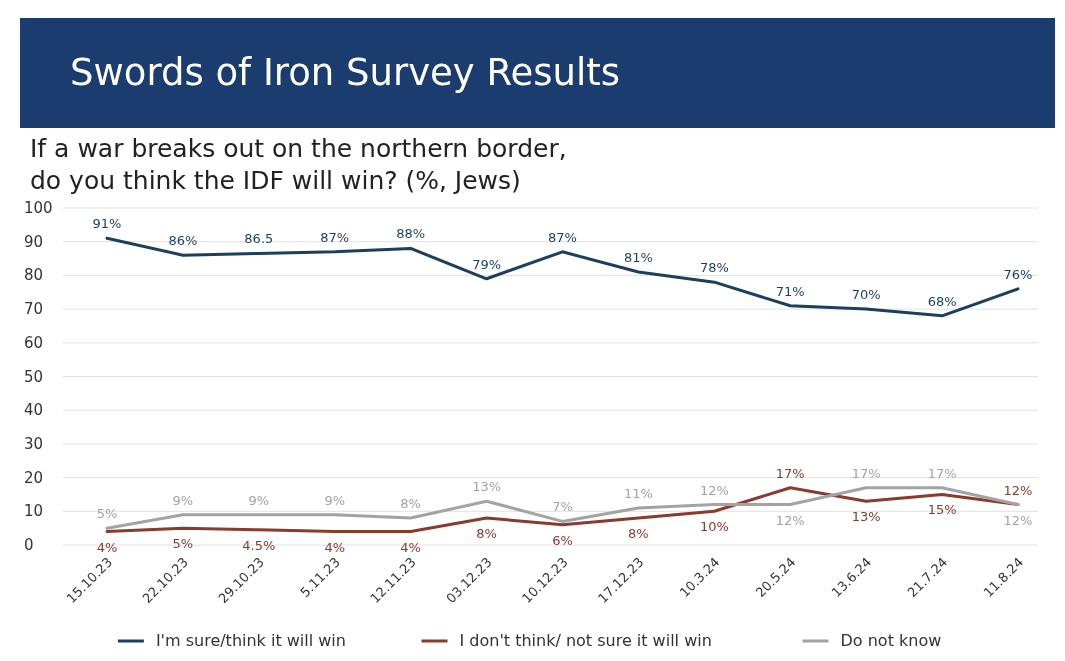  What do you see at coordinates (942, 510) in the screenshot?
I see `data-label: 15%` at bounding box center [942, 510].